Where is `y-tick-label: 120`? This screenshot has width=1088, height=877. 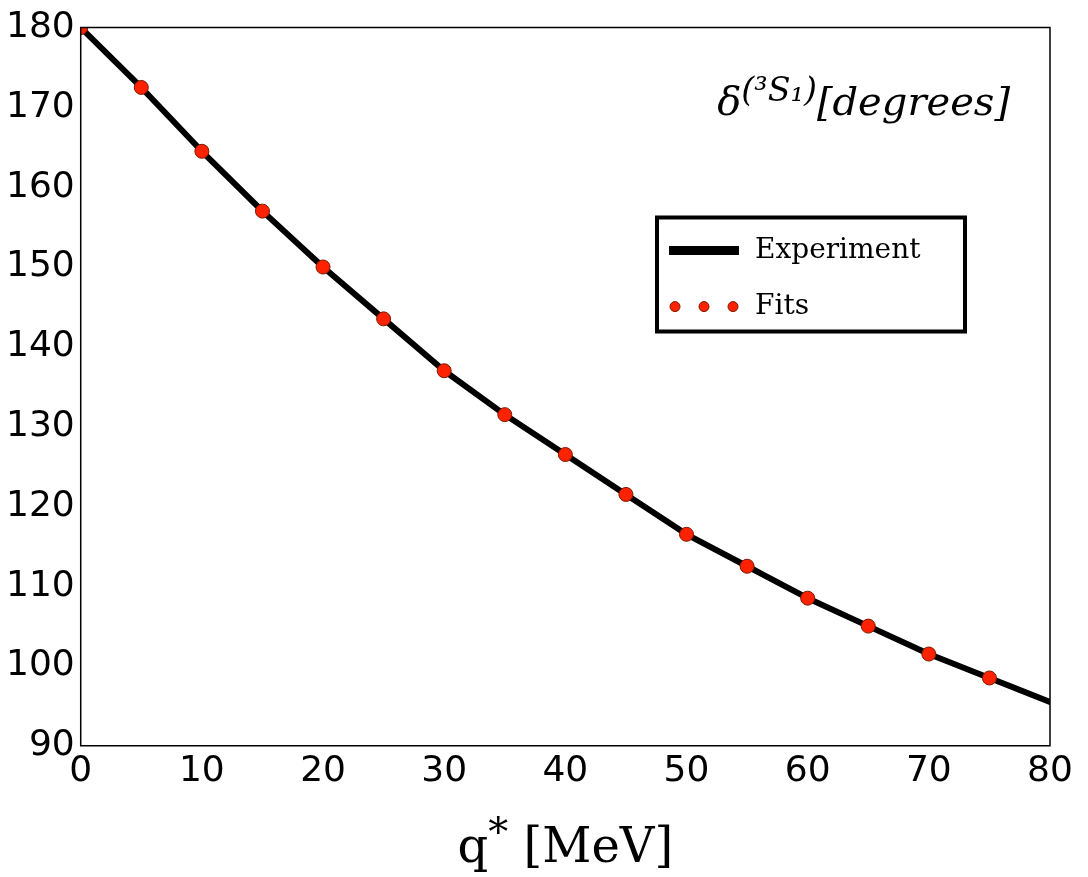
y-tick-label: 120 is located at coordinates (40, 503).